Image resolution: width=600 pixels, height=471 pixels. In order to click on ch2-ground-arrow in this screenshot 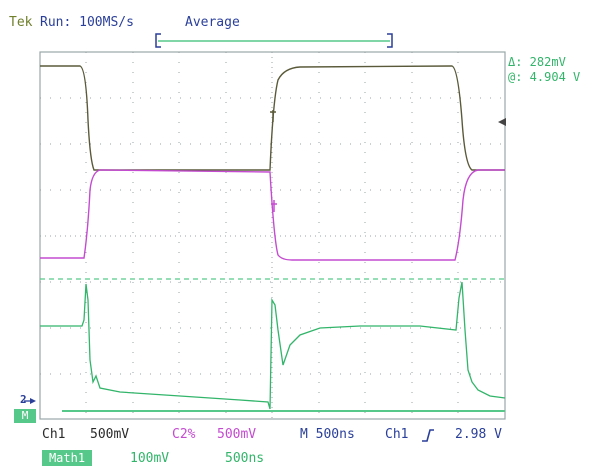, I will do `click(33, 401)`.